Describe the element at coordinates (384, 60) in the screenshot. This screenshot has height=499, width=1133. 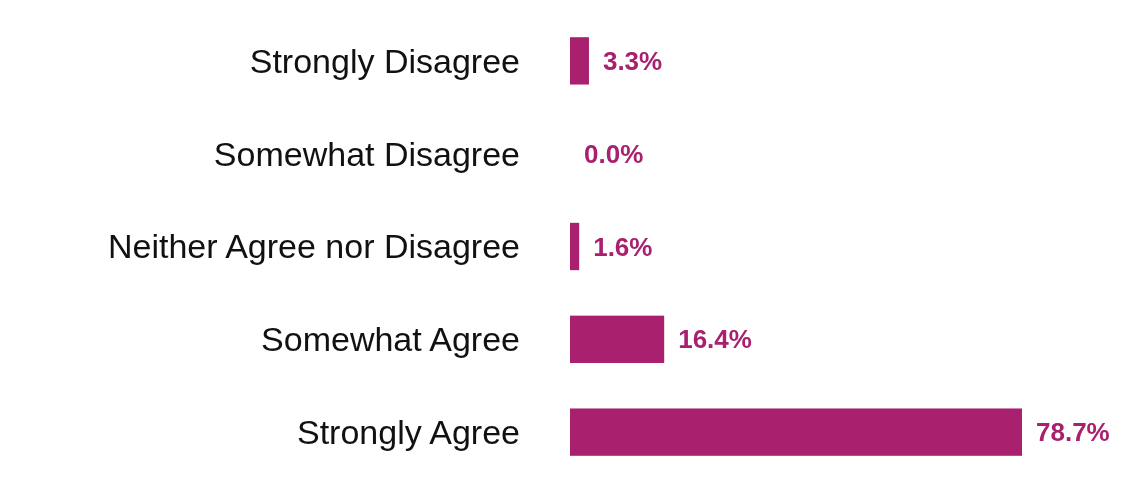
I see `y-tick-label: Strongly Disagree` at that location.